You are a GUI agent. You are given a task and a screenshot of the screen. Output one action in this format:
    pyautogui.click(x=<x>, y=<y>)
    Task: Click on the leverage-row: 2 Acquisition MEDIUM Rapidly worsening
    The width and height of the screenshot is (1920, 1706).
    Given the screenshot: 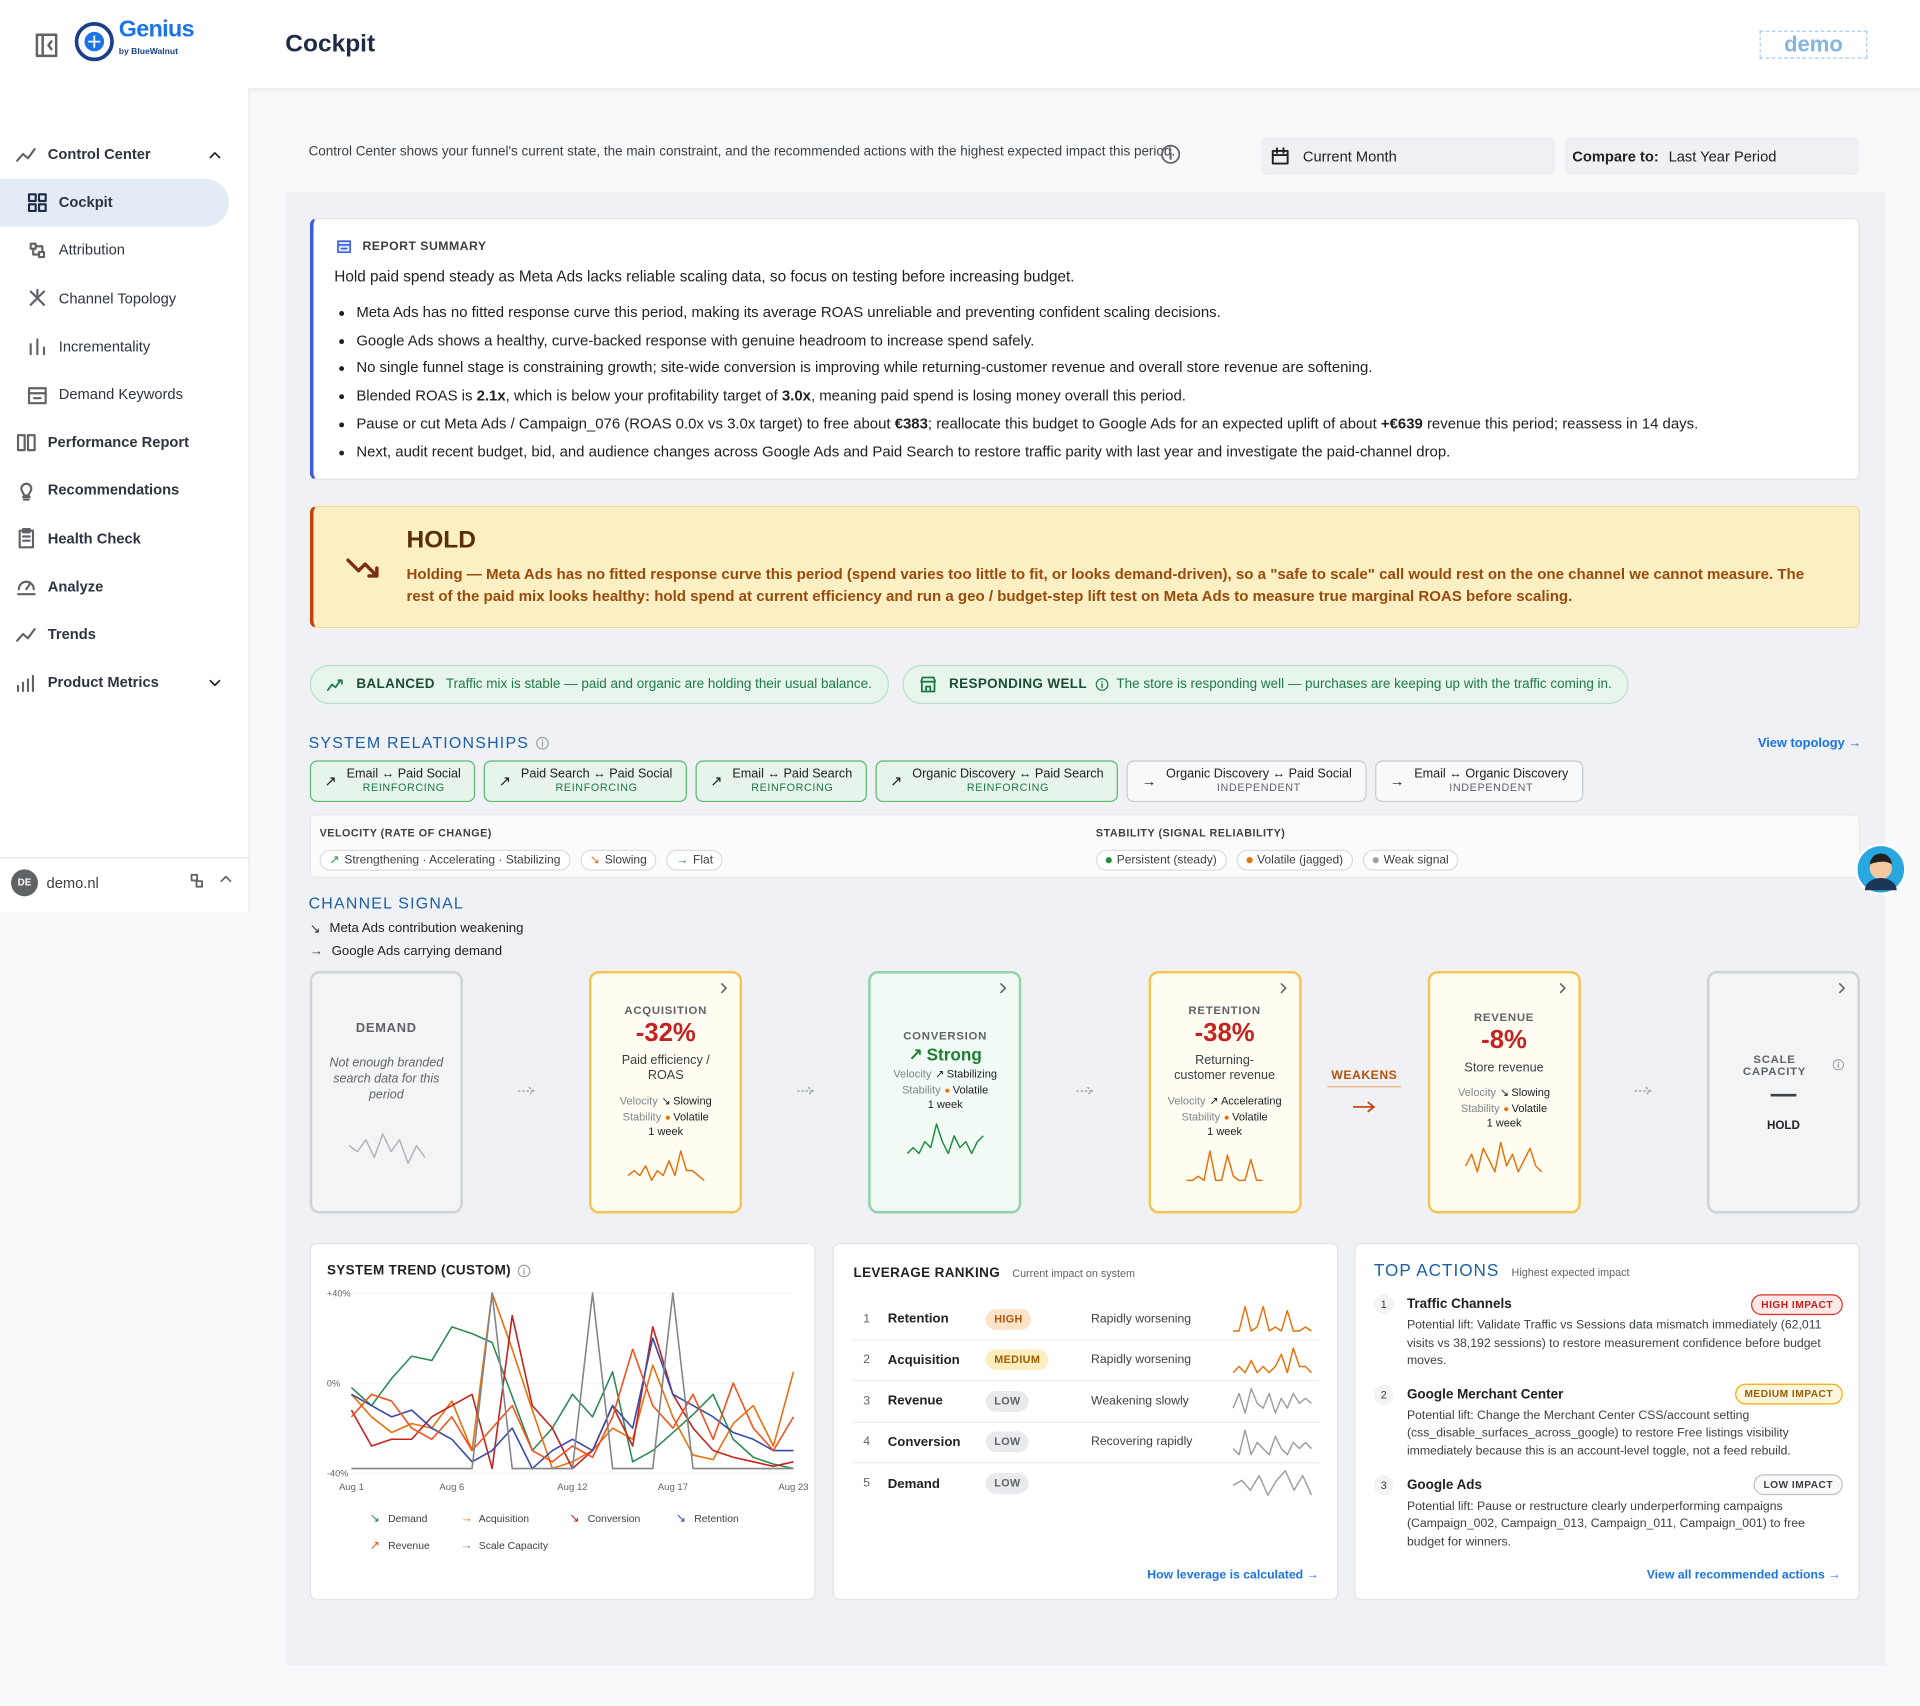 What is the action you would take?
    pyautogui.click(x=1086, y=1361)
    